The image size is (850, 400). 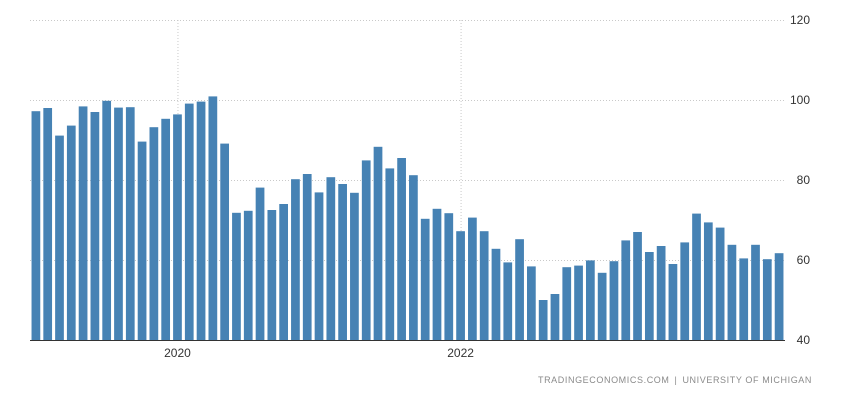 I want to click on source-site: TRADINGECONOMICS.COM, so click(x=603, y=380).